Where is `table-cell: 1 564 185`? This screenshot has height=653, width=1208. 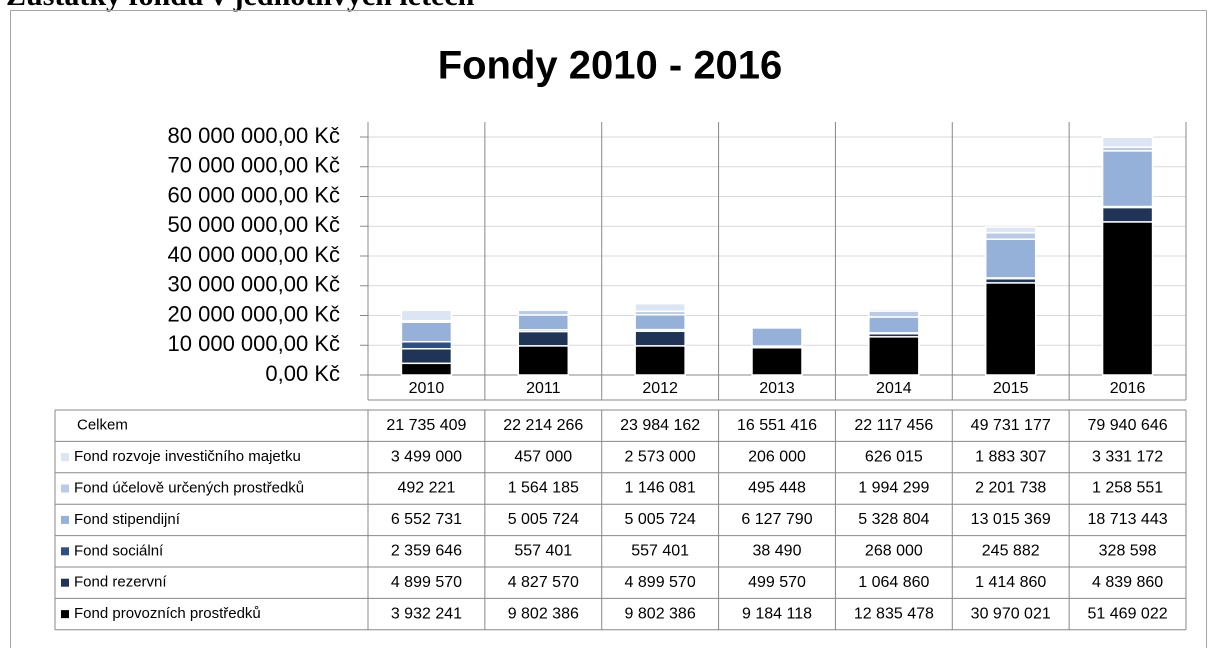
table-cell: 1 564 185 is located at coordinates (543, 488).